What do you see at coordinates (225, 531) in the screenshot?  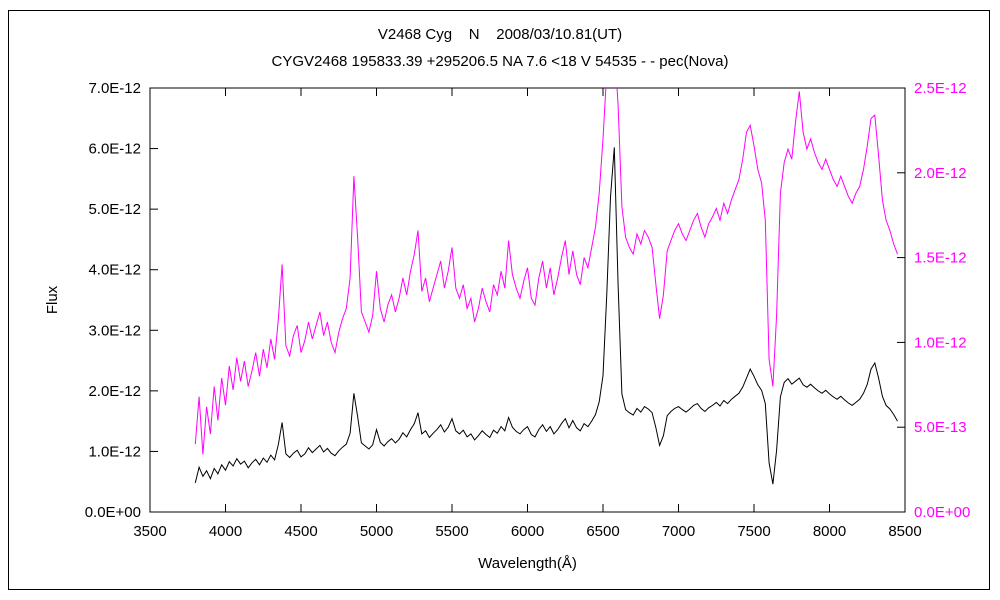 I see `x-tick-label: 4000` at bounding box center [225, 531].